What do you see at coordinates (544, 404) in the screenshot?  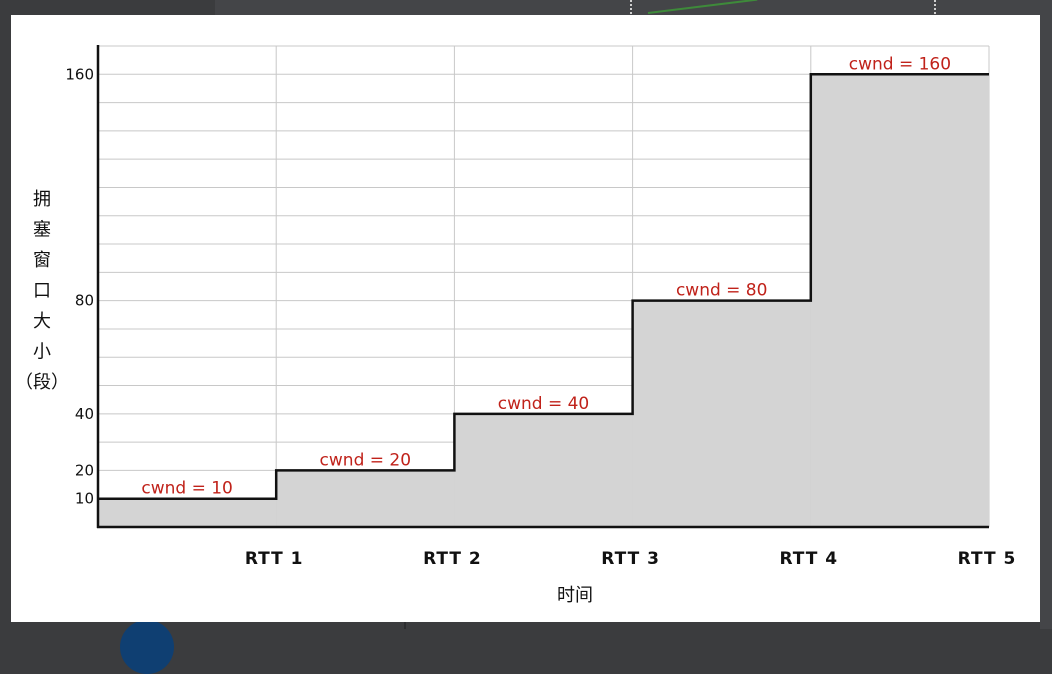 I see `cwnd-annotation: cwnd = 40` at bounding box center [544, 404].